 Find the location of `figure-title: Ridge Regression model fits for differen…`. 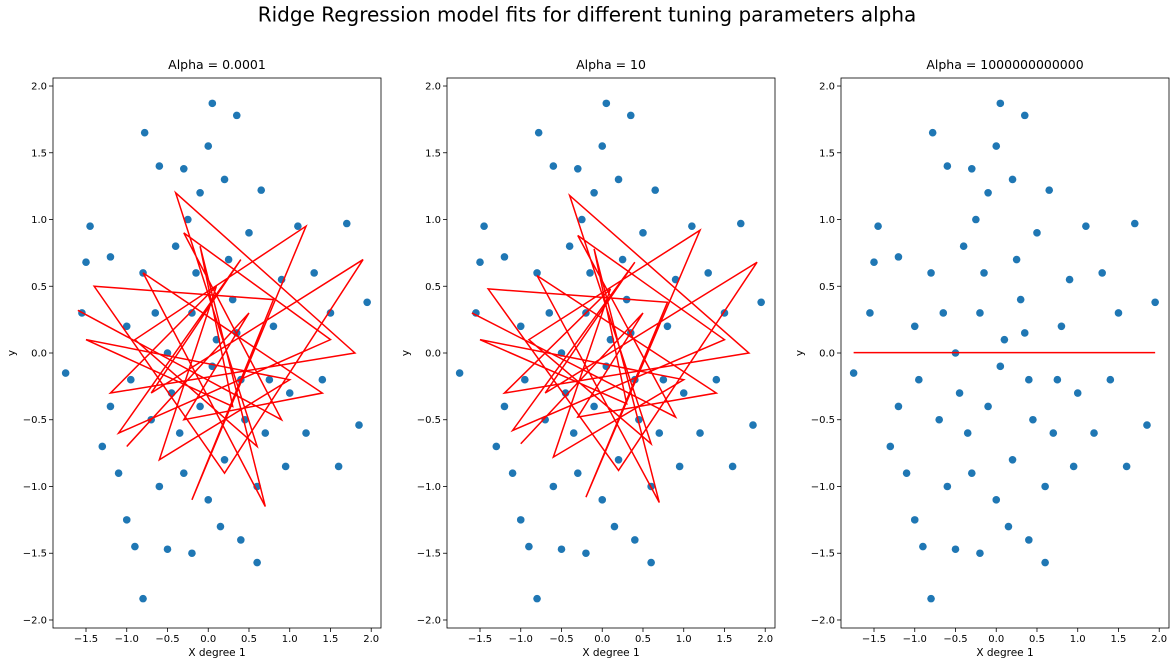

figure-title: Ridge Regression model fits for differen… is located at coordinates (587, 15).